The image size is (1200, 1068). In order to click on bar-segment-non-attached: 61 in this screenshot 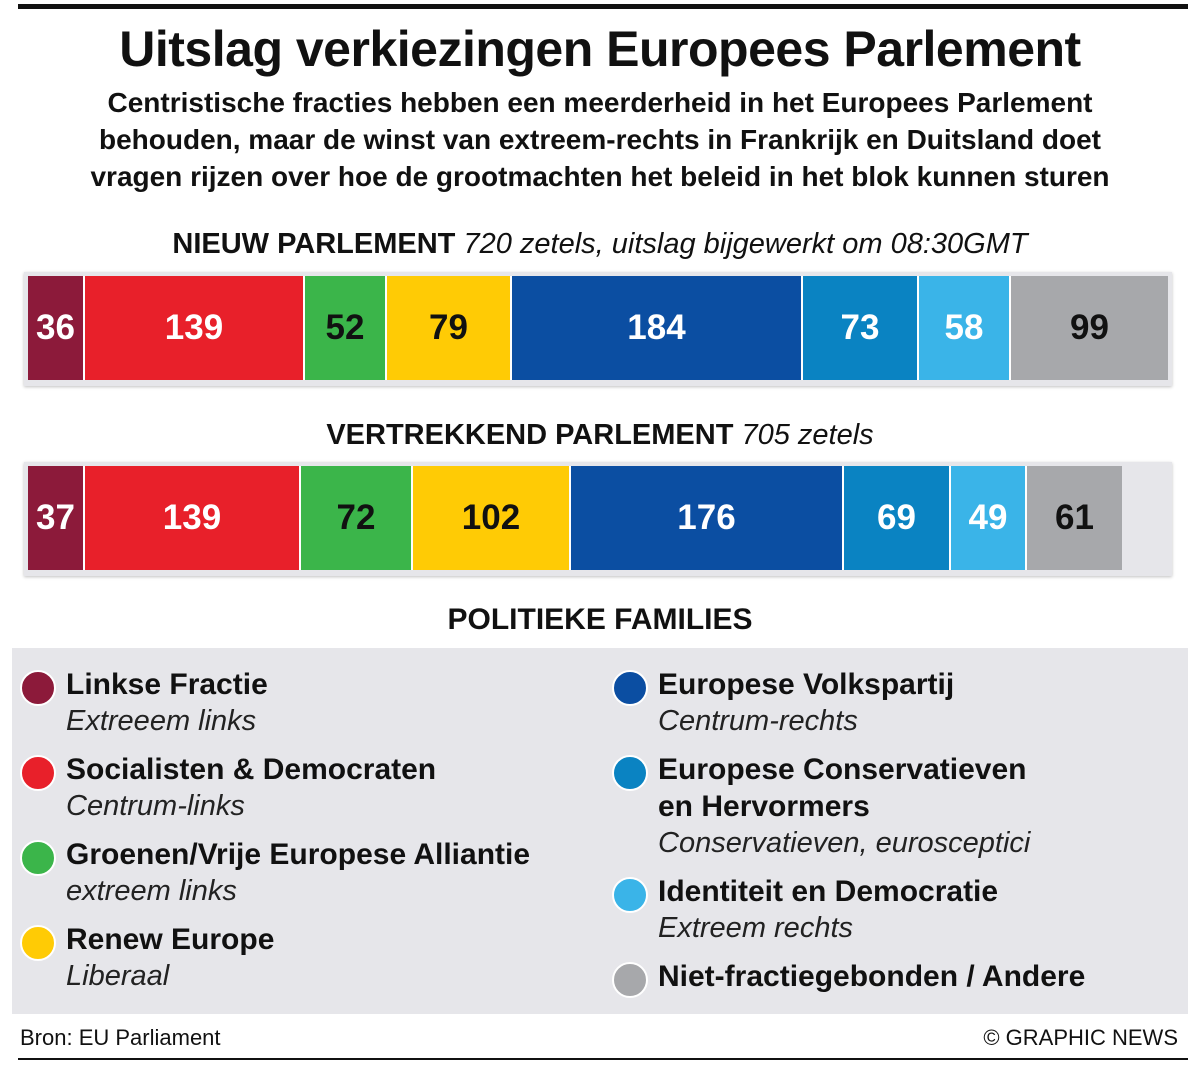, I will do `click(1074, 518)`.